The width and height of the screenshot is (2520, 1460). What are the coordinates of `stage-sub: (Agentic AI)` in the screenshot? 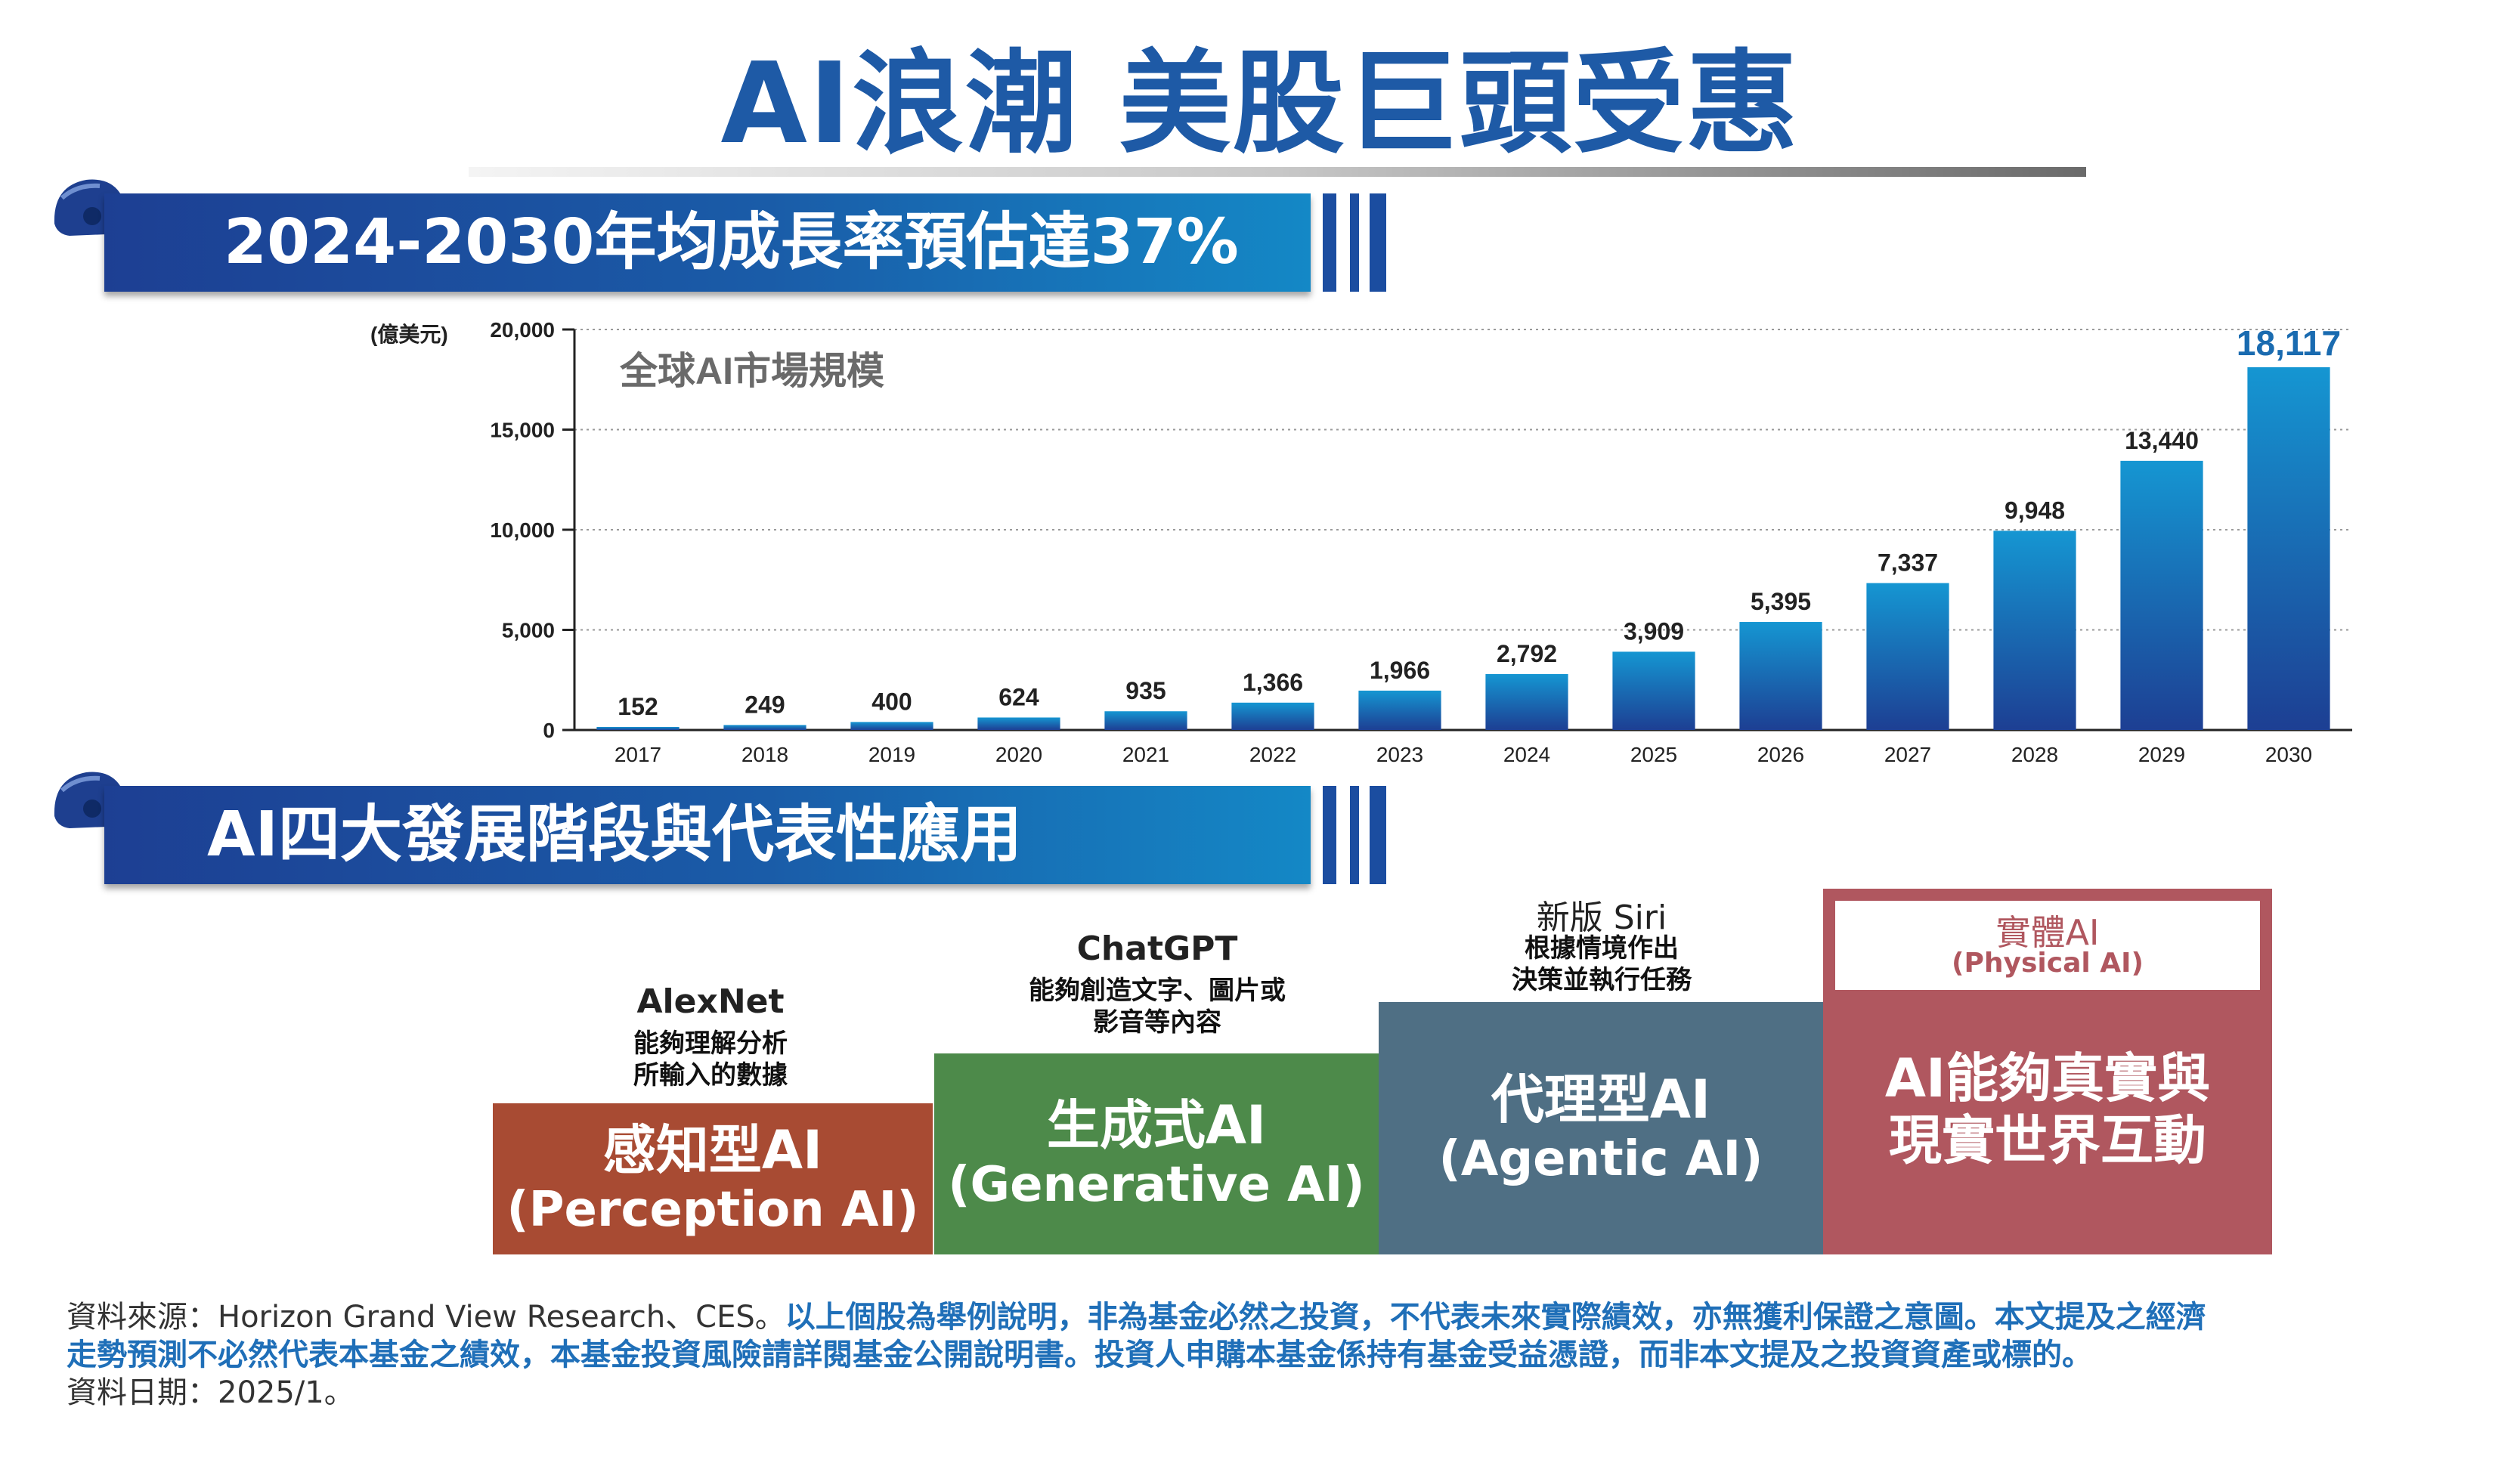 It's located at (1600, 1159).